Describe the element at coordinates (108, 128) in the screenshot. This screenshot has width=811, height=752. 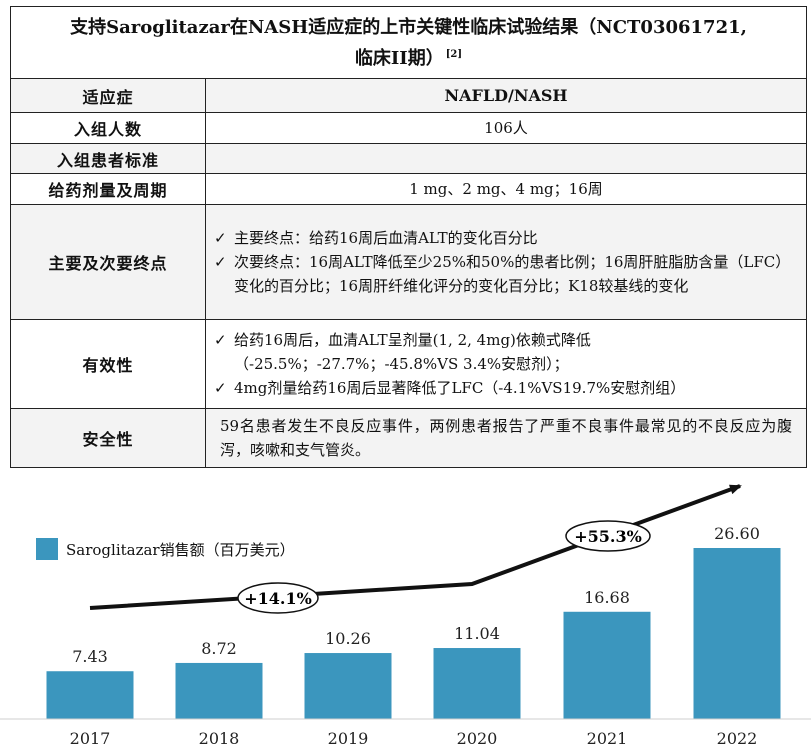
I see `row-label: 入组人数` at that location.